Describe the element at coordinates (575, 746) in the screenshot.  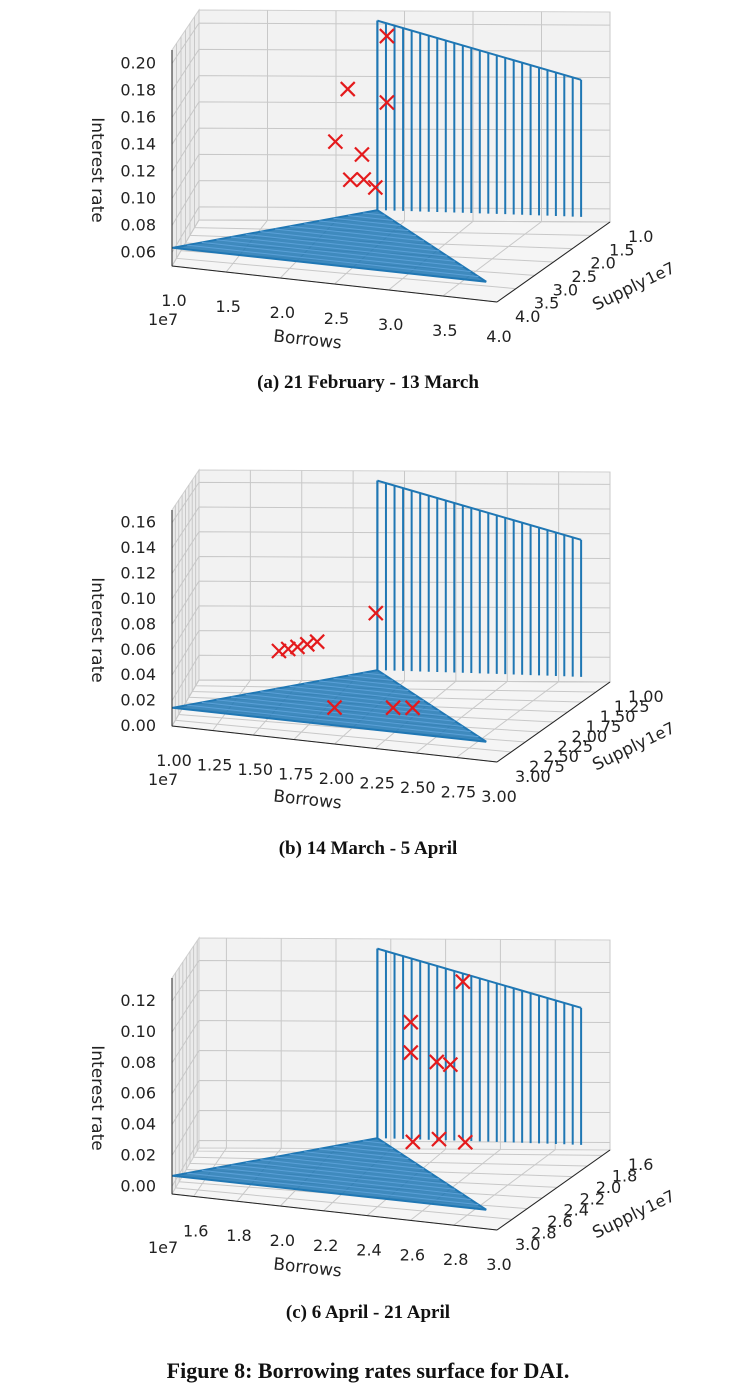
I see `y-tick-label: 2.25` at that location.